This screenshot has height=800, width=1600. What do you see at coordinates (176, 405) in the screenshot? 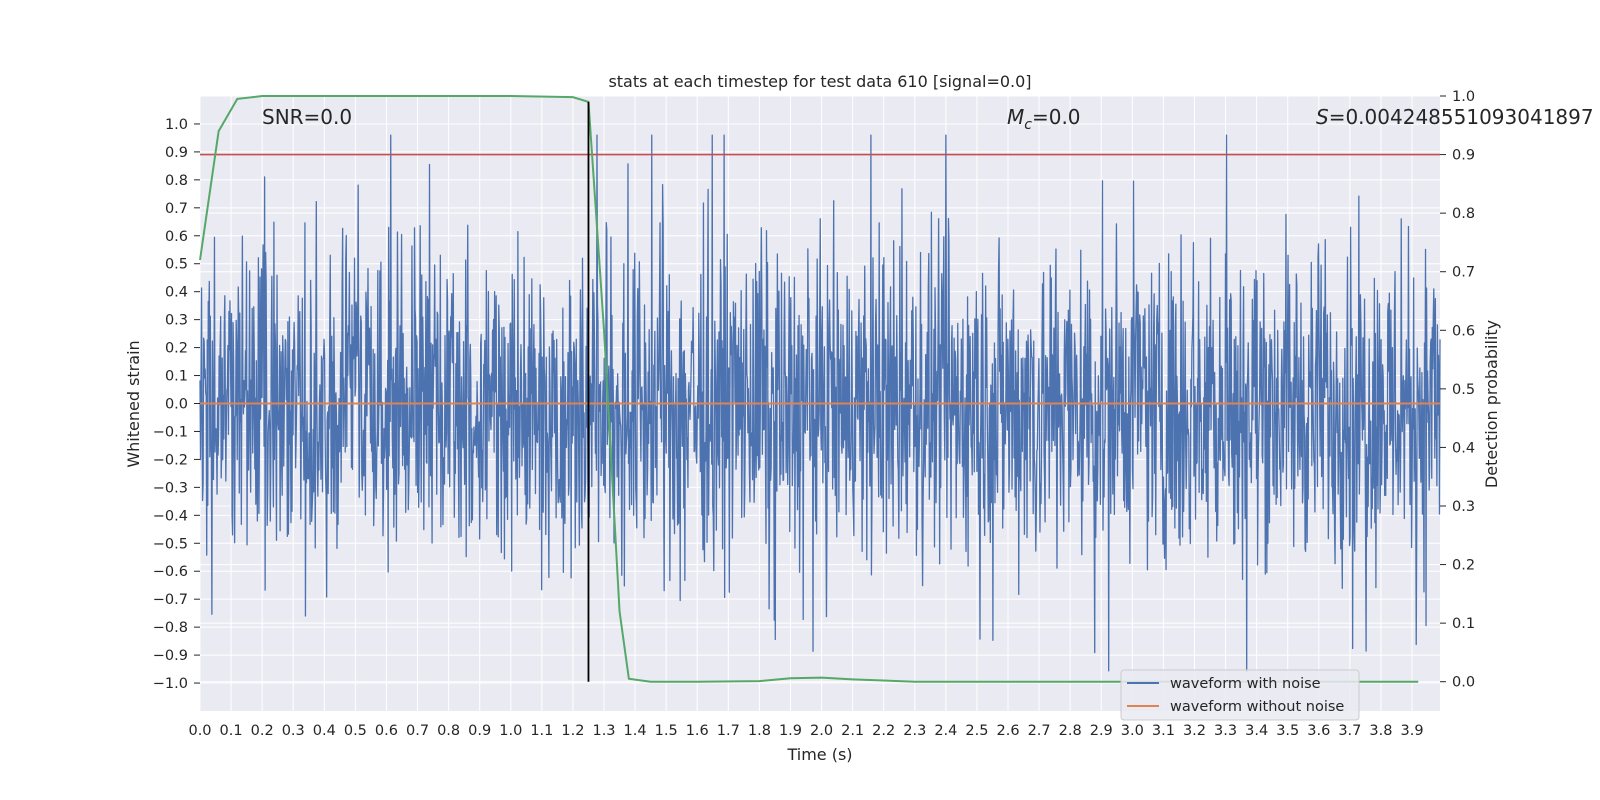
I see `y-tick-label: 0.0` at bounding box center [176, 405].